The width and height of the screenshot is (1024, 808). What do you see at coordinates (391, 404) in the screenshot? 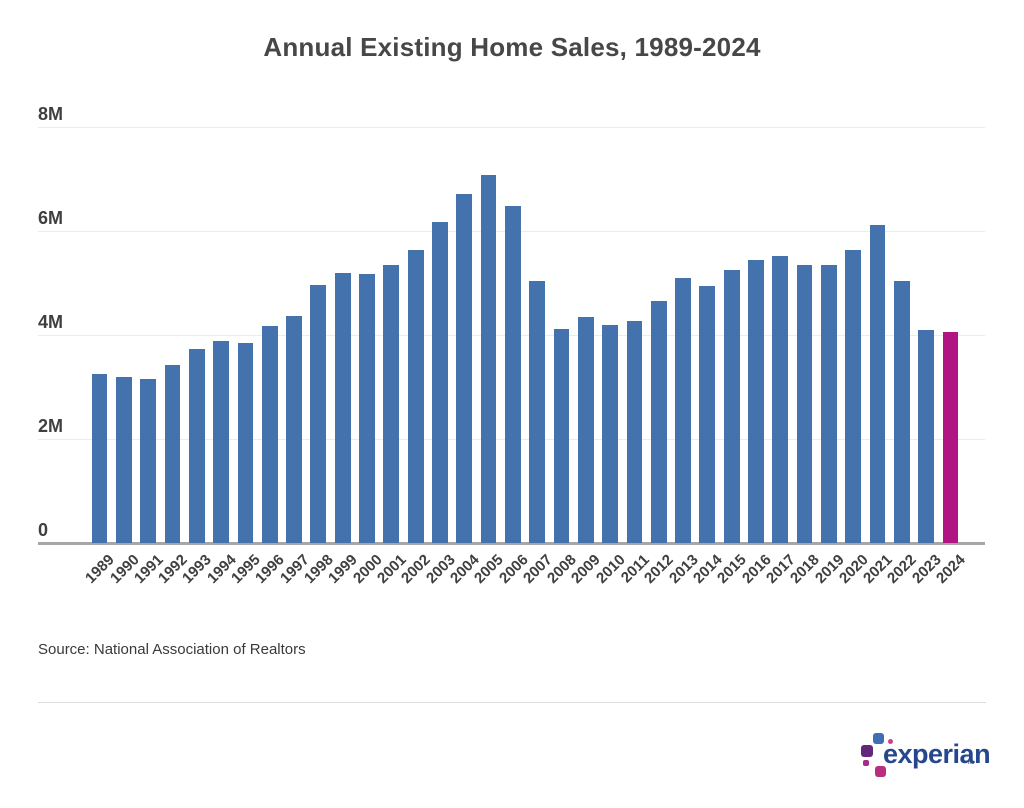
I see `bar-2001` at bounding box center [391, 404].